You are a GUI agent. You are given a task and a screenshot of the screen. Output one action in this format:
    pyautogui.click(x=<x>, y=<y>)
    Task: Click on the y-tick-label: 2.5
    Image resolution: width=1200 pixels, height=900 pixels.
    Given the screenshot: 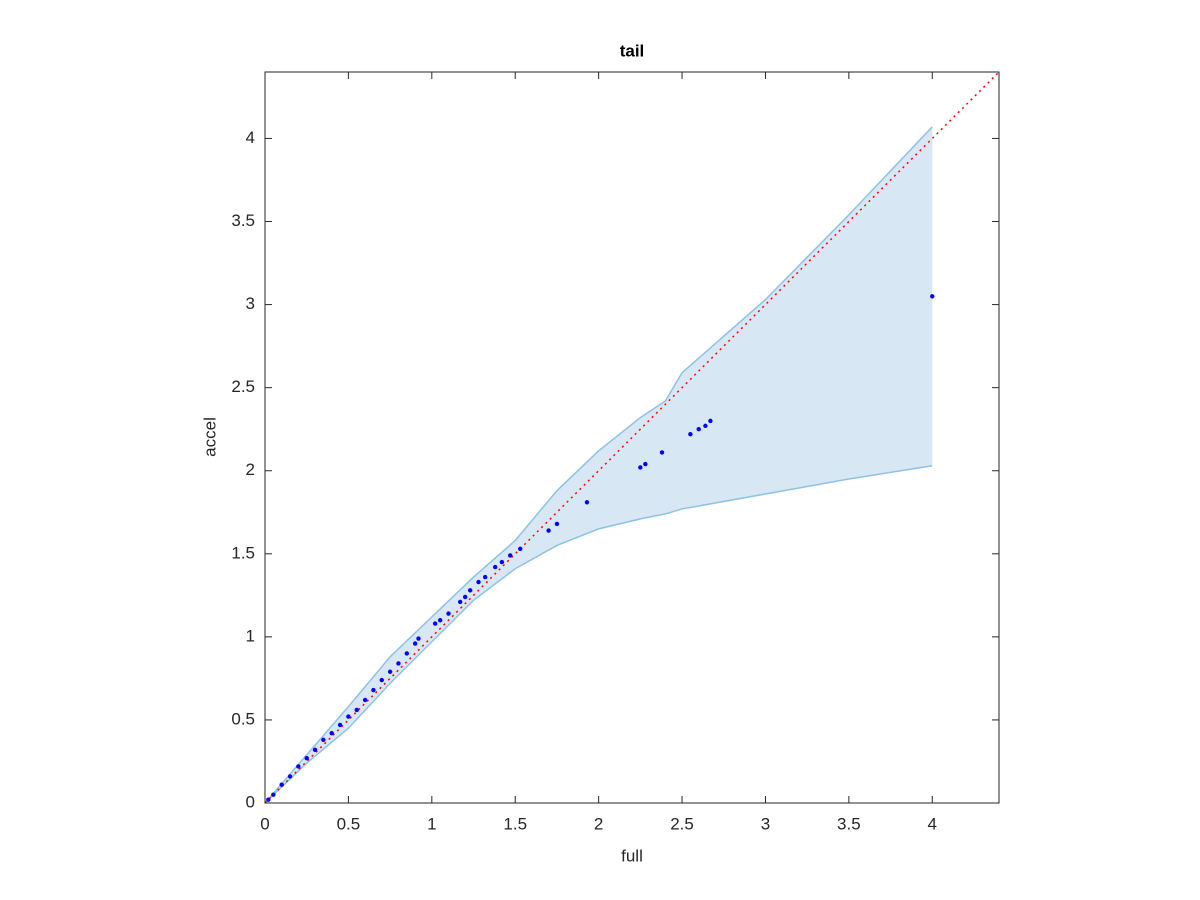 What is the action you would take?
    pyautogui.click(x=243, y=386)
    